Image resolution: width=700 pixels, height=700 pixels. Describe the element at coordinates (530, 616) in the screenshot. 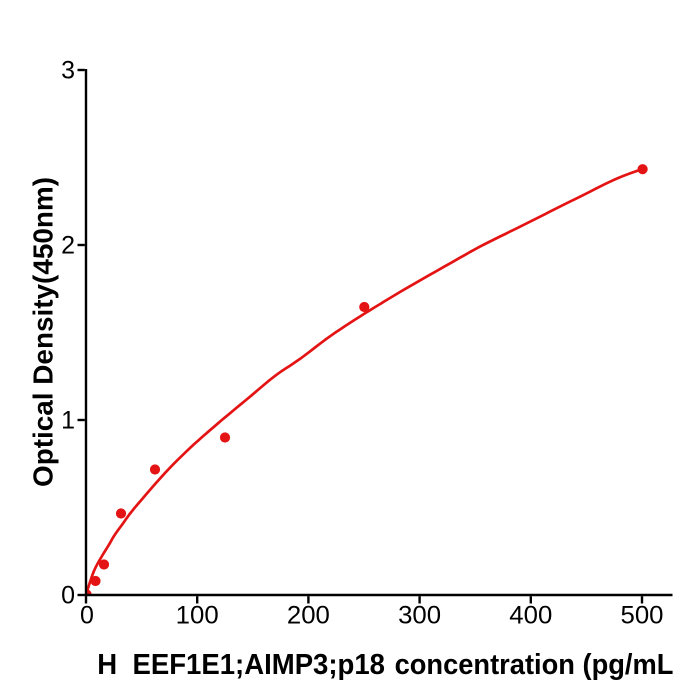

I see `svg-text: 400` at that location.